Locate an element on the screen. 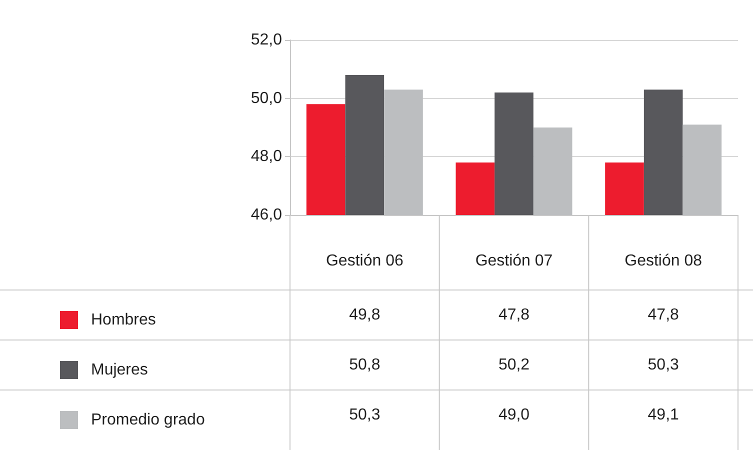 The width and height of the screenshot is (753, 450). y-tick-label: 50,0 is located at coordinates (266, 98).